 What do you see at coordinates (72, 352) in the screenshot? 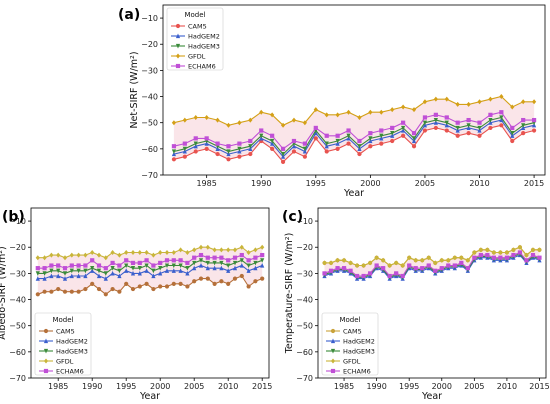
I see `legend-label: HadGEM3` at bounding box center [72, 352].